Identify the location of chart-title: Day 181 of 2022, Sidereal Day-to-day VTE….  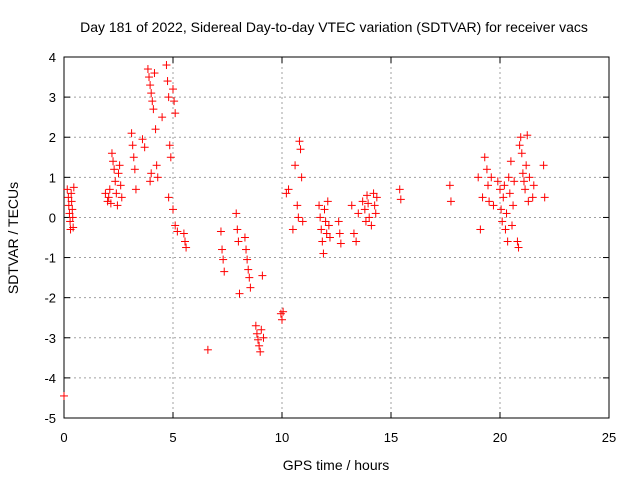
(334, 27).